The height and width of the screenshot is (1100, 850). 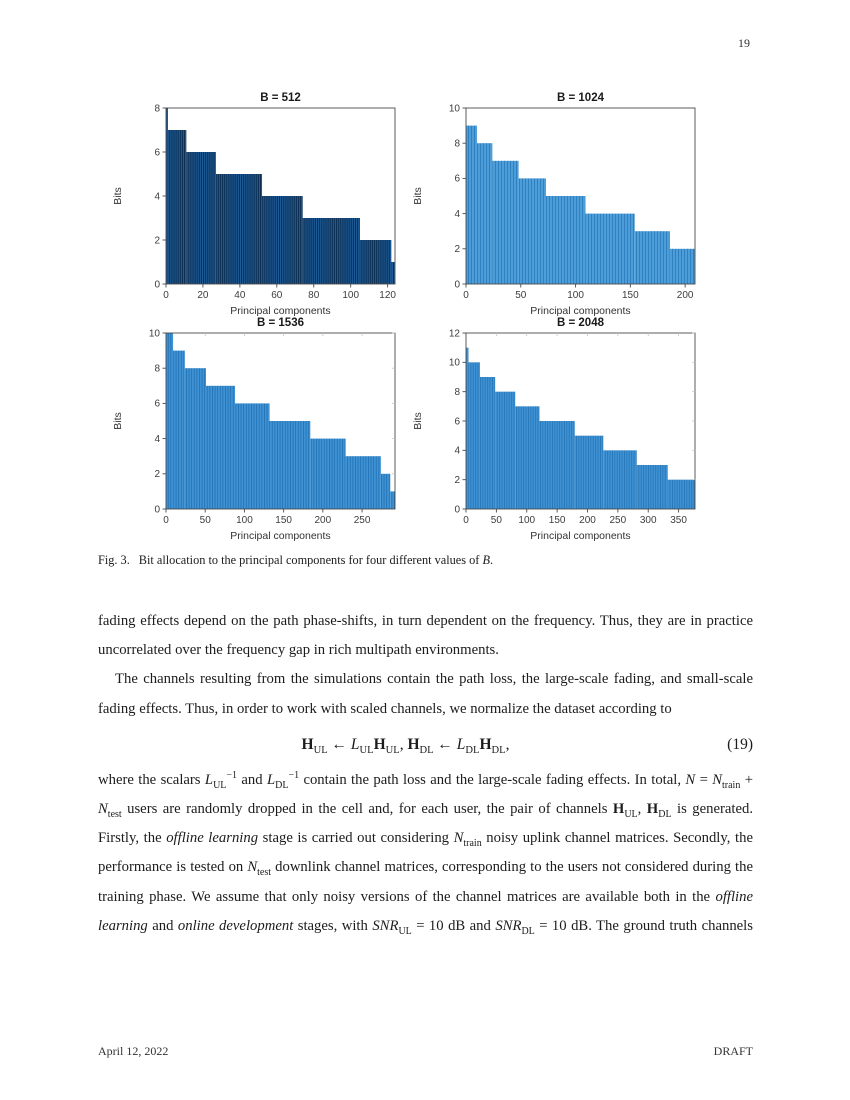 What do you see at coordinates (733, 1051) in the screenshot?
I see `footer-draft: DRAFT` at bounding box center [733, 1051].